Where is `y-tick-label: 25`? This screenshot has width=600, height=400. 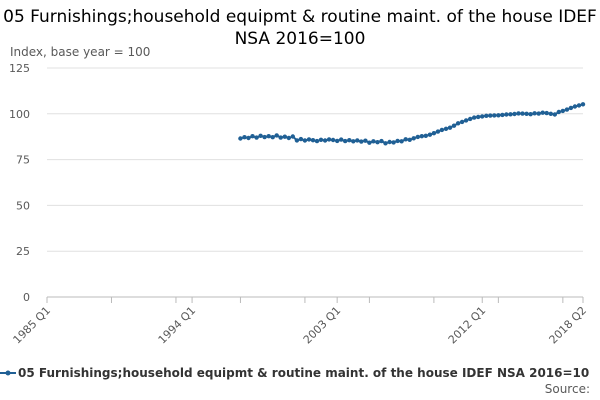
y-tick-label: 25 is located at coordinates (23, 251).